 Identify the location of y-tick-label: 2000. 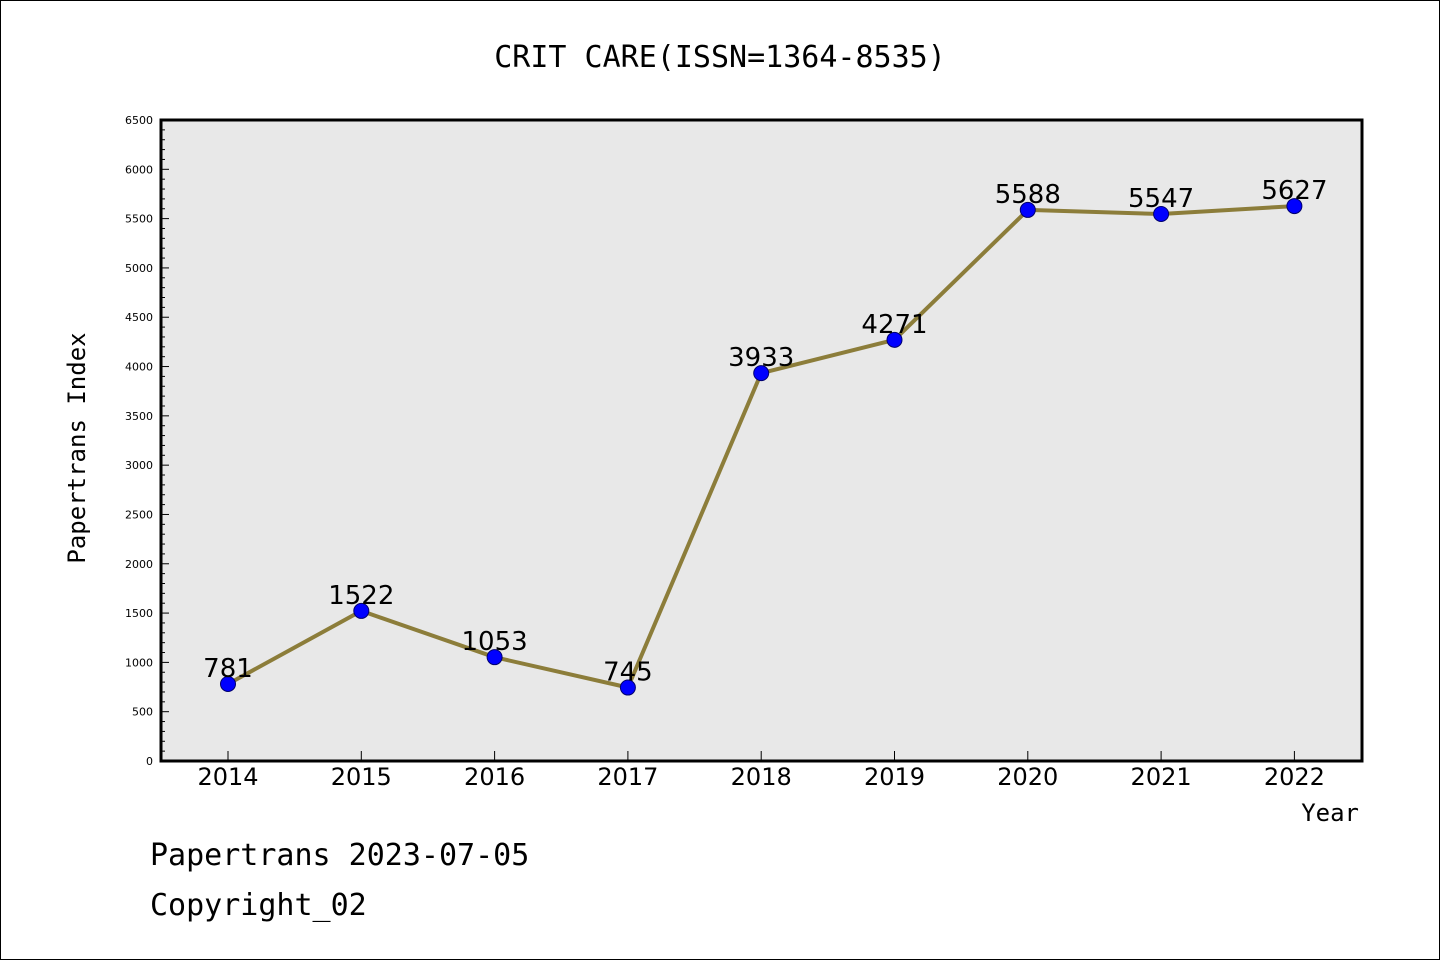
(139, 564).